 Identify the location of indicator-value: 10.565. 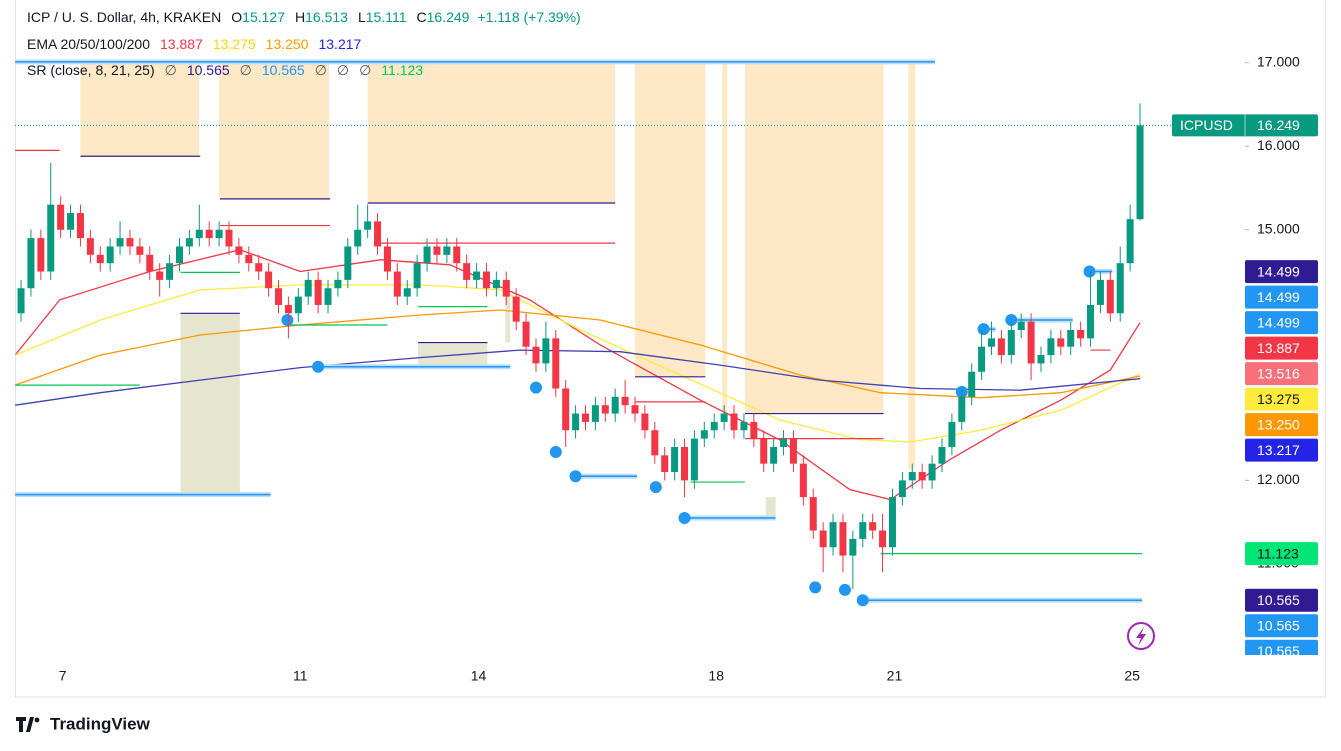
(283, 70).